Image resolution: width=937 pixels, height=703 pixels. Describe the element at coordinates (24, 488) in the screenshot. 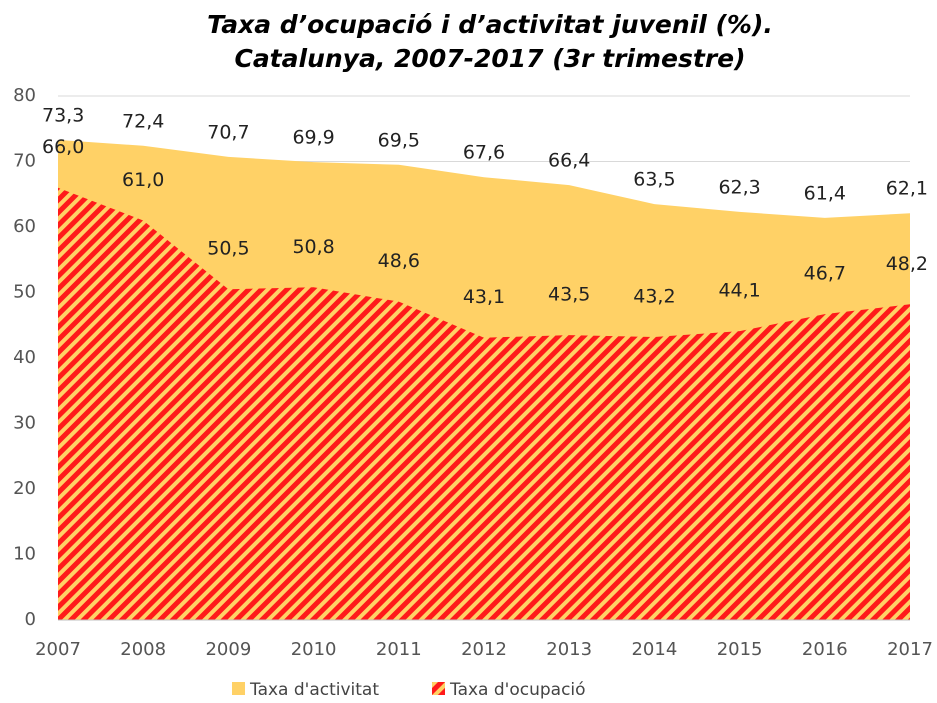

I see `y-tick-label: 20` at that location.